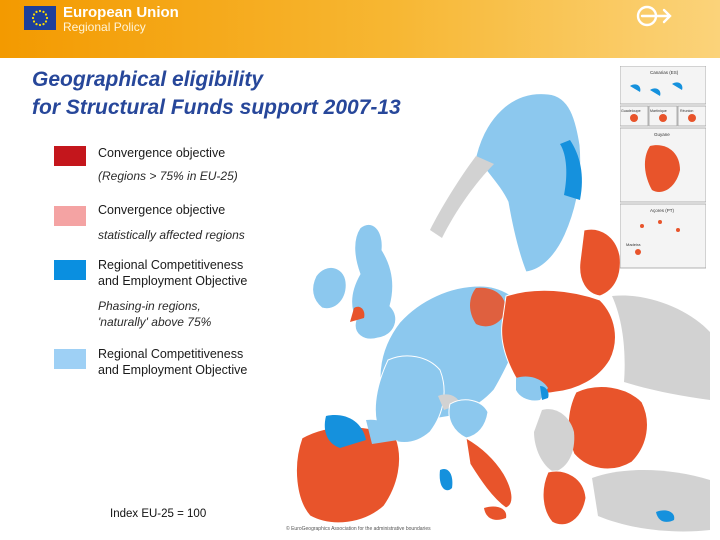 The image size is (720, 540). I want to click on inset-label-reunion: Réunion, so click(686, 111).